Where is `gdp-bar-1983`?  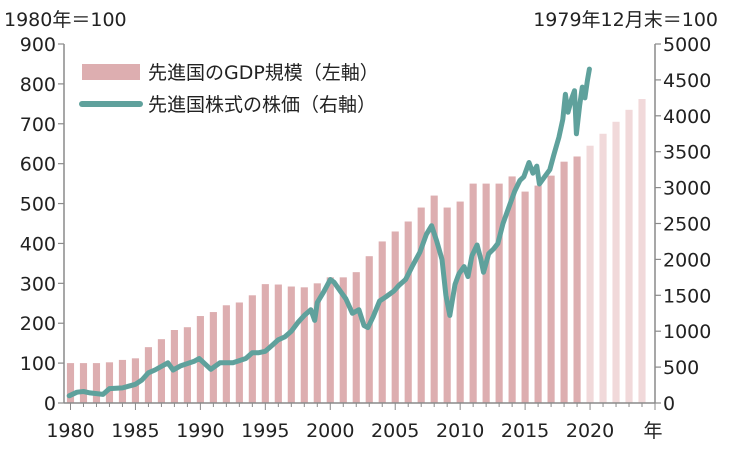
gdp-bar-1983 is located at coordinates (109, 382).